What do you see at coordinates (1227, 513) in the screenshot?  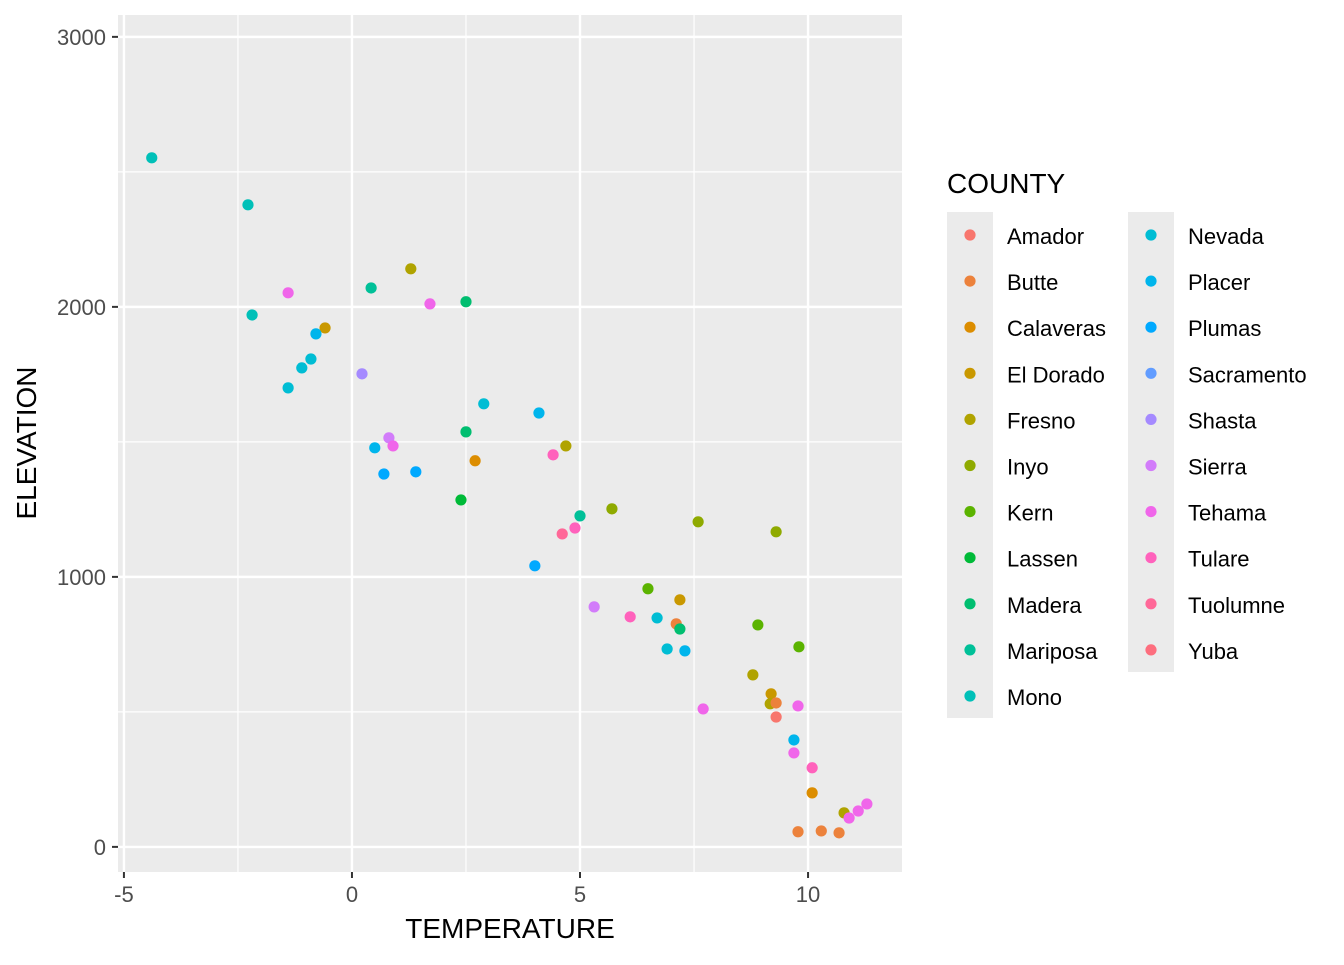 I see `legend-label: Tehama` at bounding box center [1227, 513].